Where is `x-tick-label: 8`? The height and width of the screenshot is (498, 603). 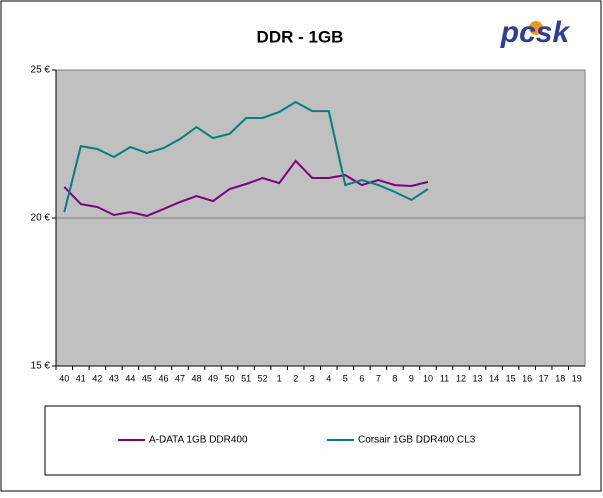 x-tick-label: 8 is located at coordinates (394, 378).